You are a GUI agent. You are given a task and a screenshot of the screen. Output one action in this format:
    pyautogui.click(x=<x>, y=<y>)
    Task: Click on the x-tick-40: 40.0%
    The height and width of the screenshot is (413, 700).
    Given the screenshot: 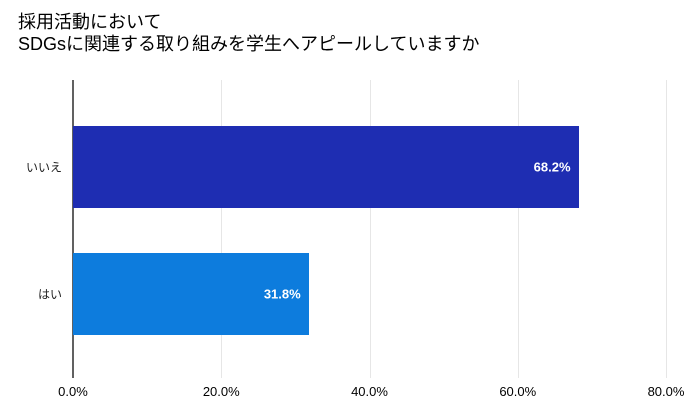 What is the action you would take?
    pyautogui.click(x=369, y=391)
    